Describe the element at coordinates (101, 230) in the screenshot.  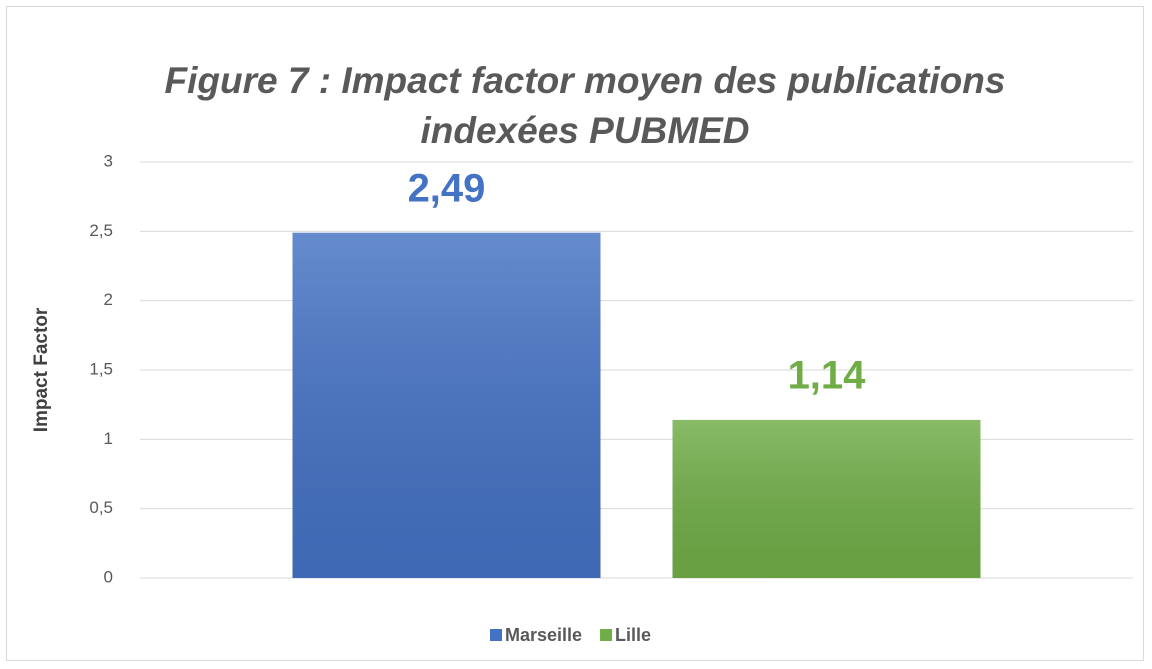
I see `y-tick-label: 2,5` at that location.